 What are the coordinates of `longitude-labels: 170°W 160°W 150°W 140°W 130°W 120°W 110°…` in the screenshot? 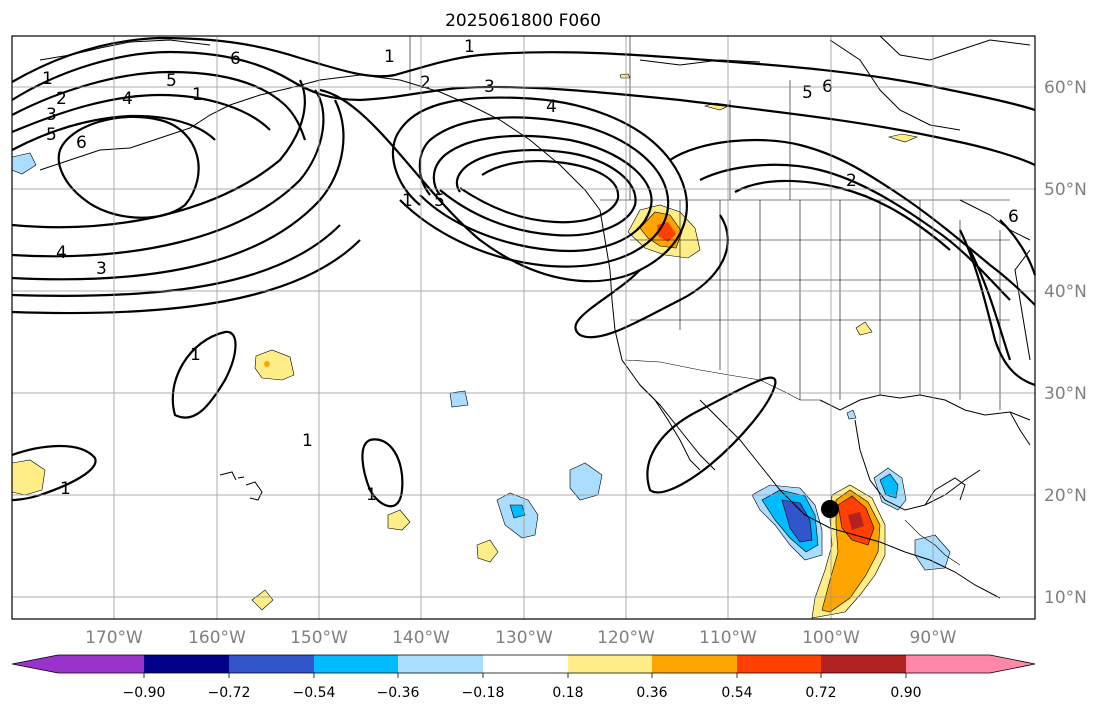 It's located at (521, 638).